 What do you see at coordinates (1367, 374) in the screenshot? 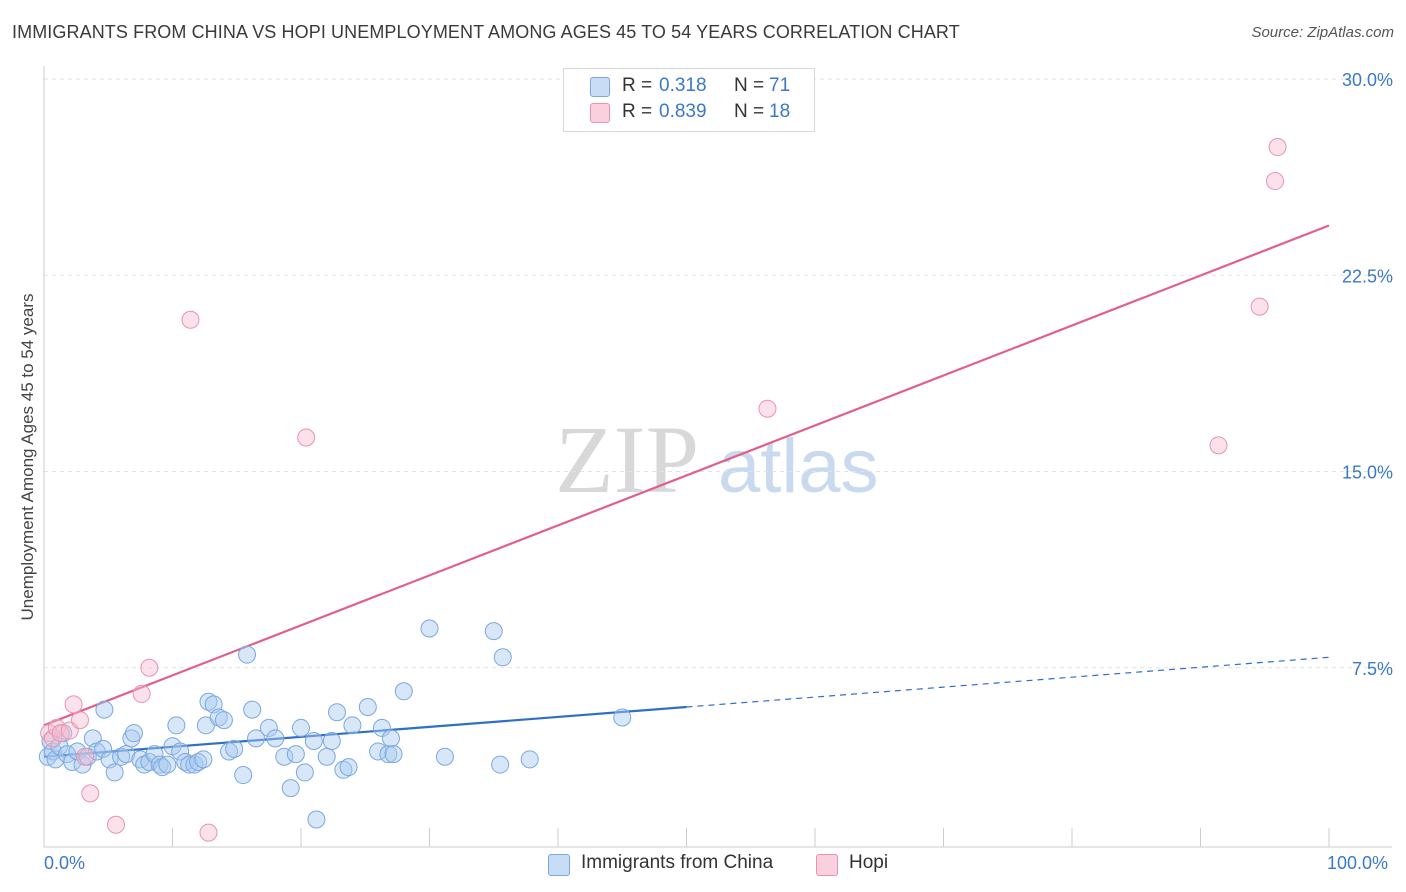
I see `y-tick-labels: 7.5% 15.0% 22.5% 30.0%` at bounding box center [1367, 374].